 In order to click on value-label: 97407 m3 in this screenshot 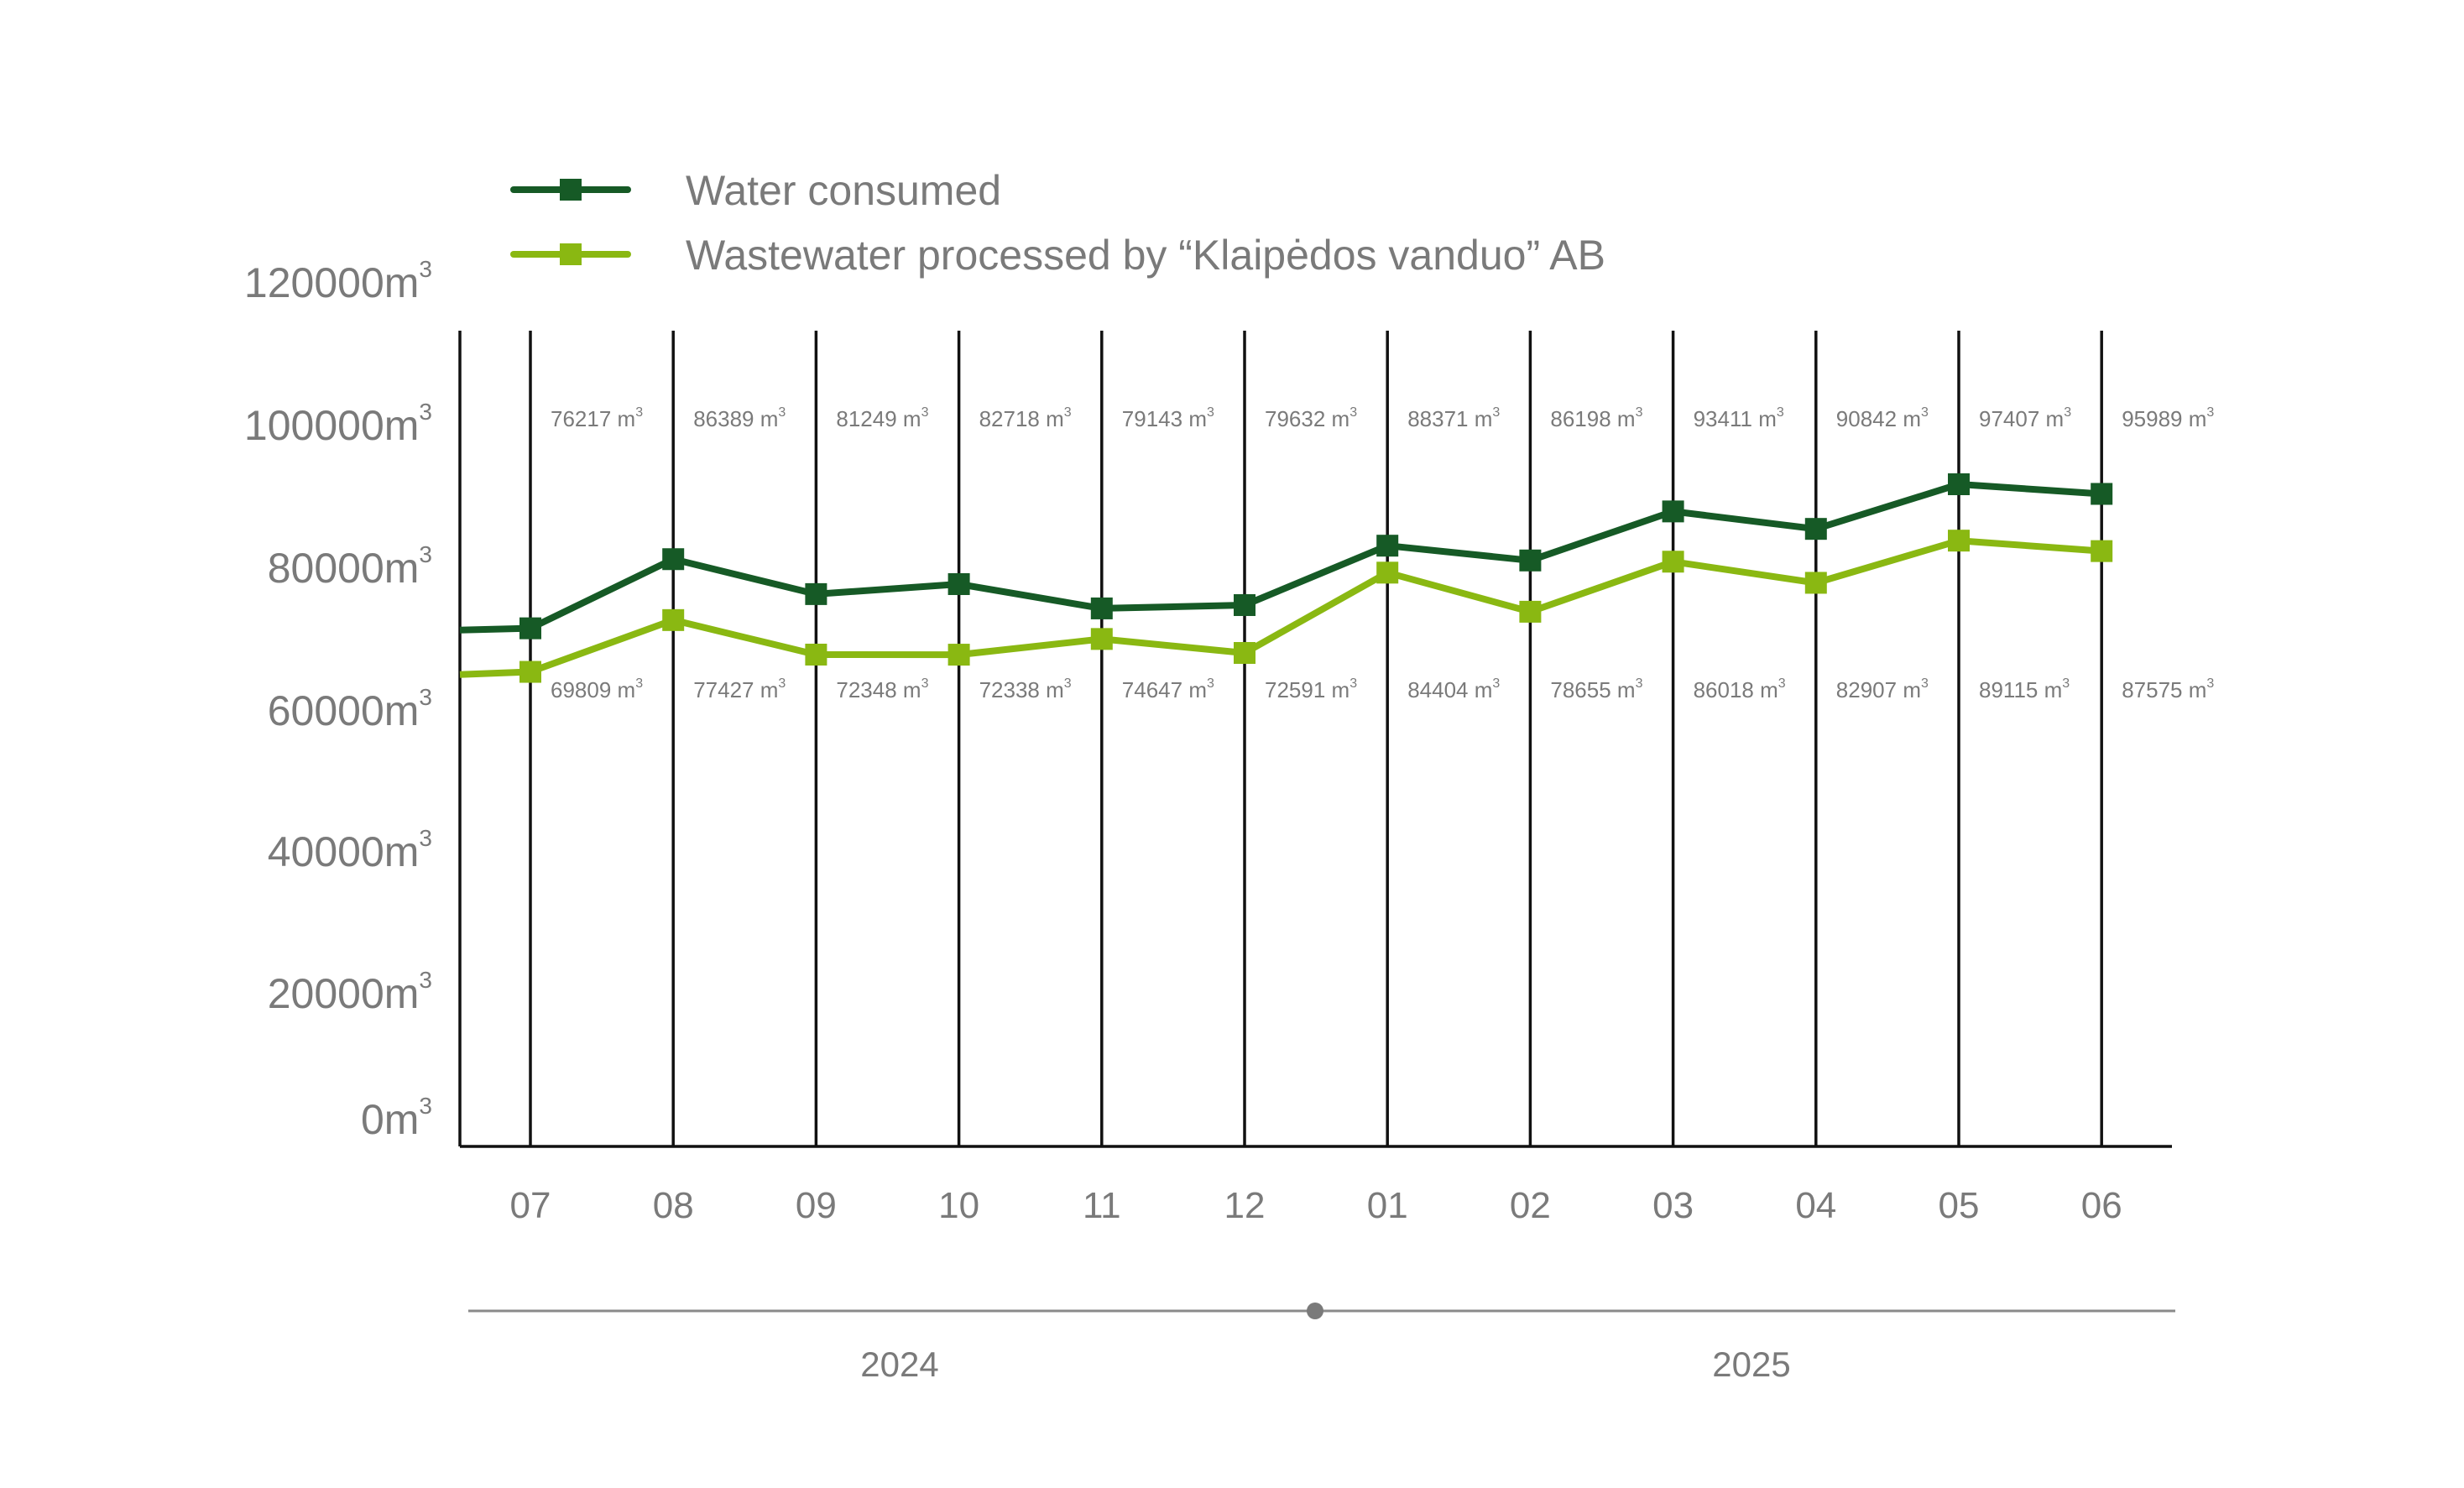, I will do `click(2025, 418)`.